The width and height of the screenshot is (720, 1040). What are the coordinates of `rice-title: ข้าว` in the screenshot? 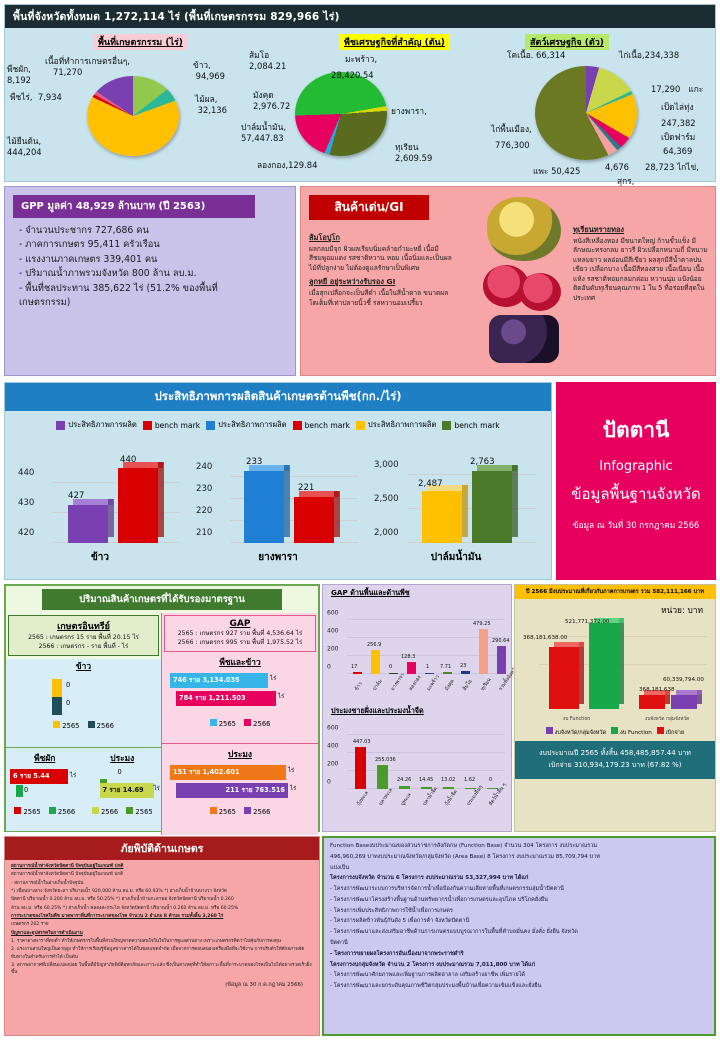 It's located at (83, 665).